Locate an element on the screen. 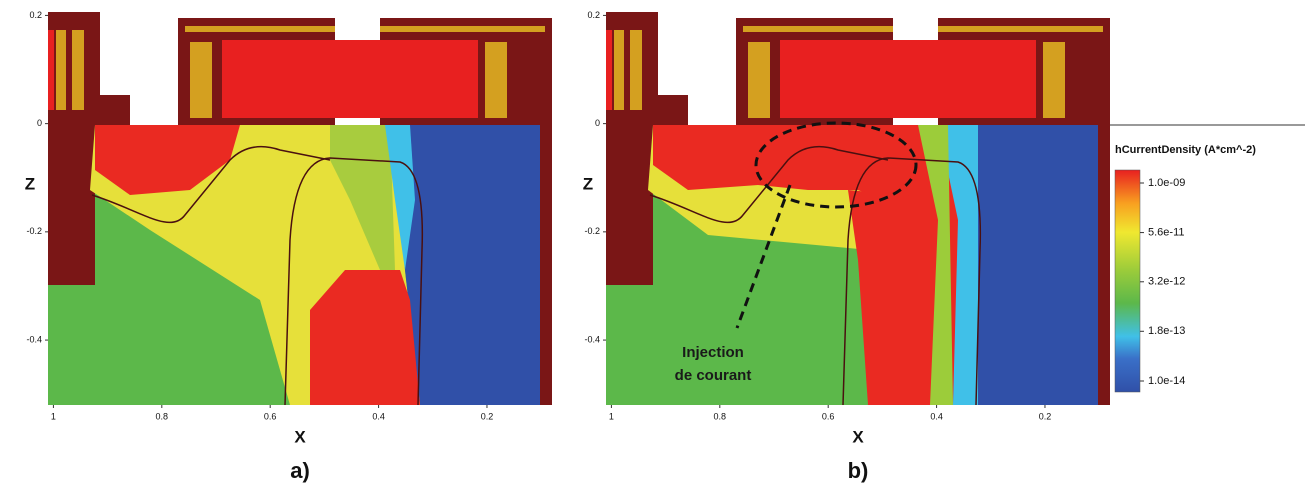 The height and width of the screenshot is (491, 1316). colorbar-label: 1.8e-13 is located at coordinates (1166, 331).